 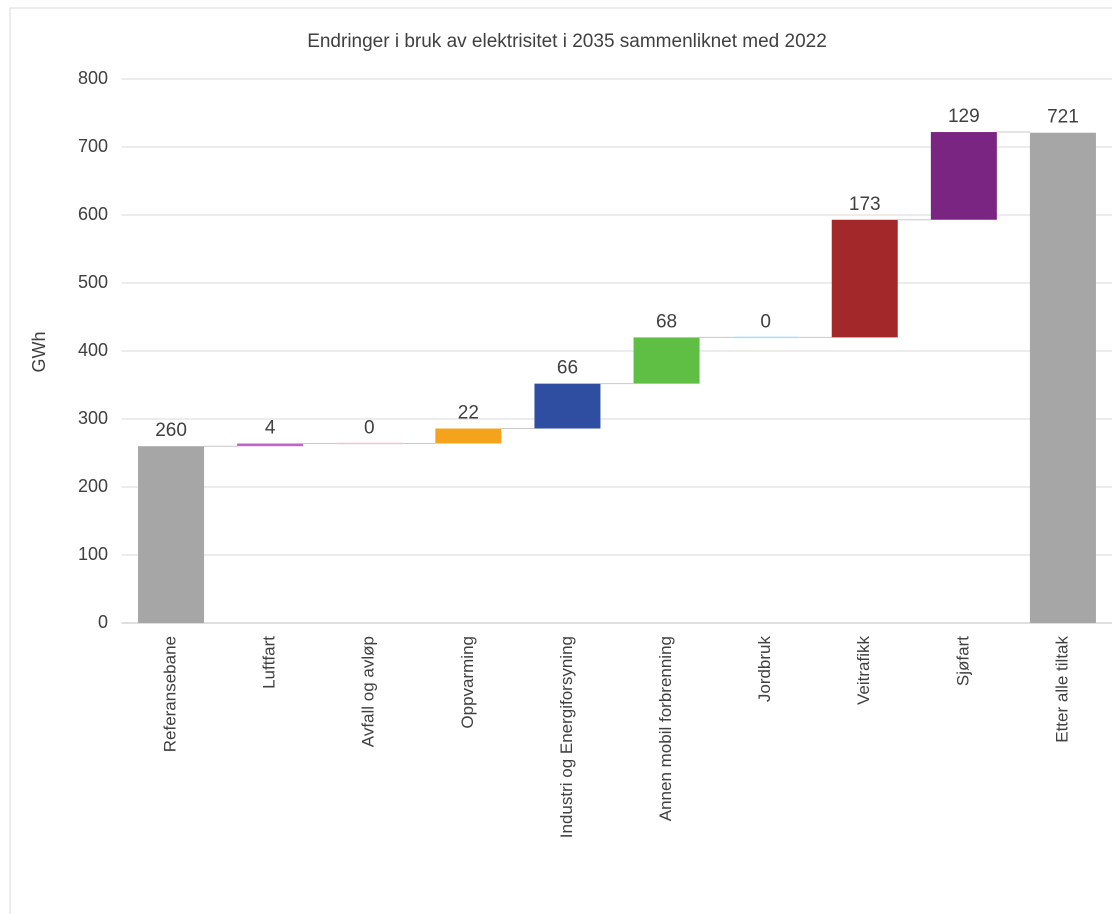 What do you see at coordinates (665, 728) in the screenshot?
I see `x-tick-label: Annen mobil forbrenning` at bounding box center [665, 728].